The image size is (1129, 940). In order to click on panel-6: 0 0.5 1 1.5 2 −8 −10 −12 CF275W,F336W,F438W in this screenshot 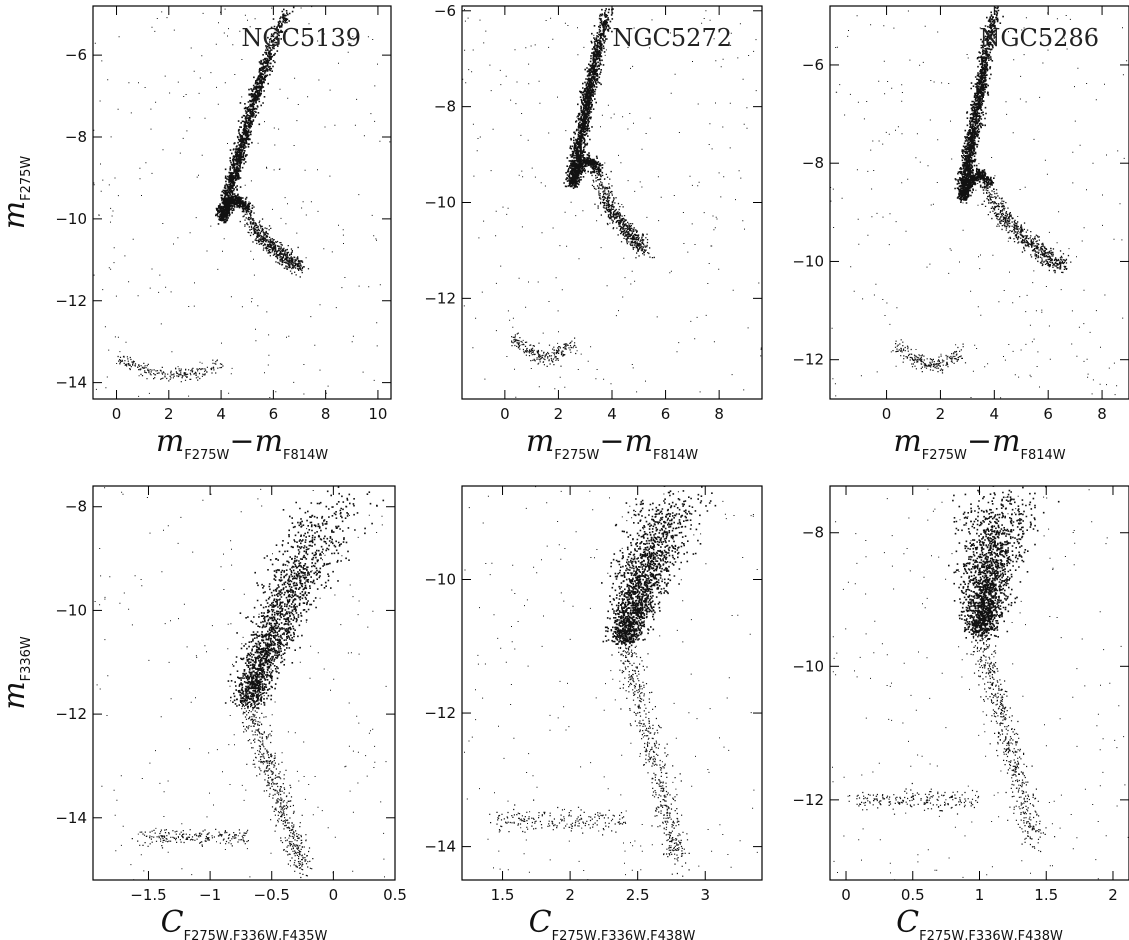, I will do `click(960, 712)`.